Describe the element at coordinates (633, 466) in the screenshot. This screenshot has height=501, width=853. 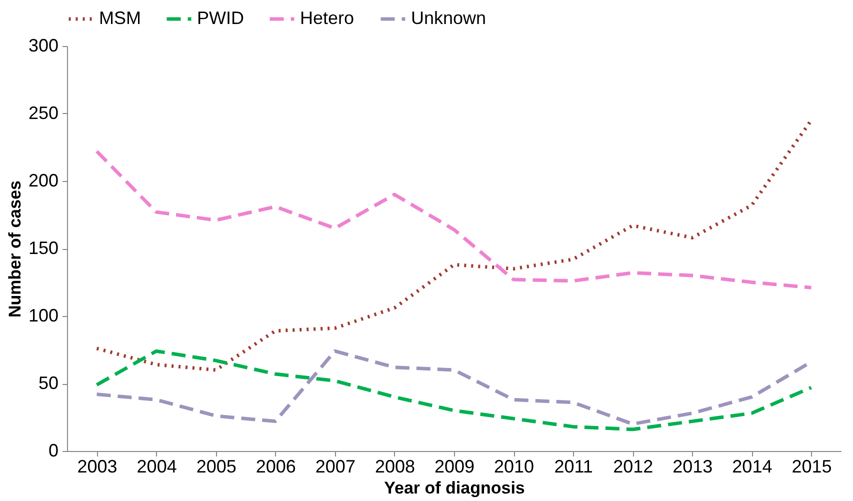
I see `x-tick-label: 2012` at that location.